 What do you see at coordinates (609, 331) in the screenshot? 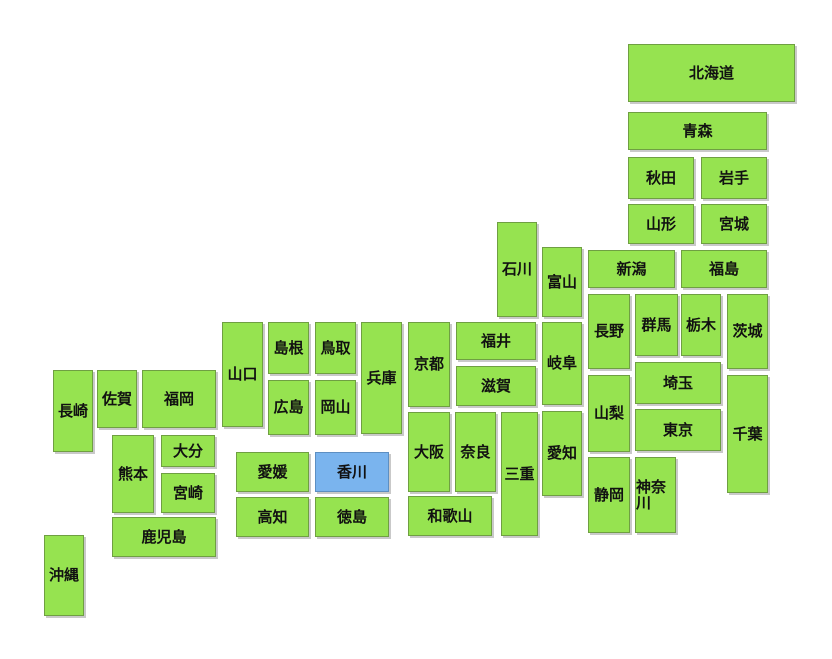
I see `prefecture-nagano: 長野` at bounding box center [609, 331].